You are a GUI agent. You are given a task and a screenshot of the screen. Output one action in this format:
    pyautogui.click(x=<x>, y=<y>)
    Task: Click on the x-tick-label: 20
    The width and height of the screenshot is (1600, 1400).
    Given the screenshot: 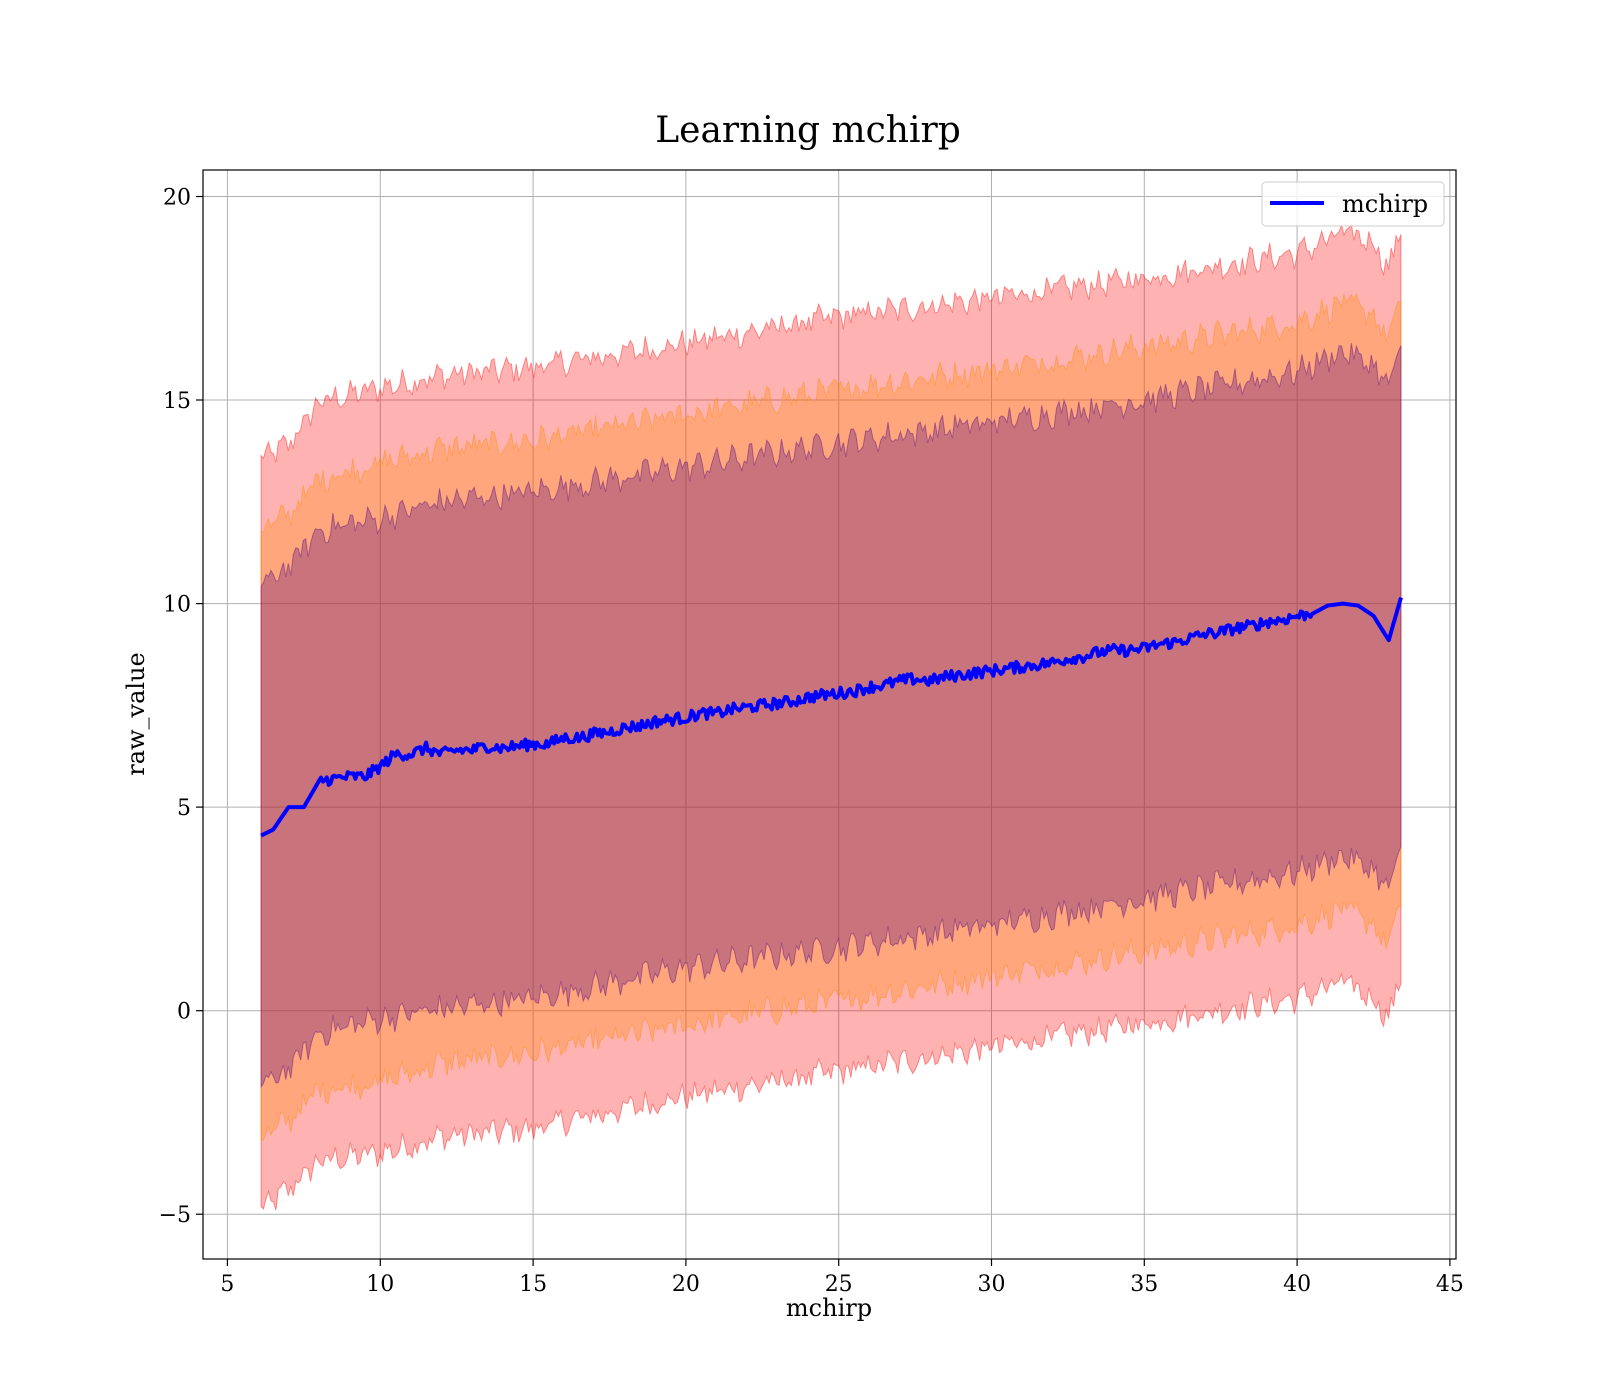 What is the action you would take?
    pyautogui.click(x=686, y=1284)
    